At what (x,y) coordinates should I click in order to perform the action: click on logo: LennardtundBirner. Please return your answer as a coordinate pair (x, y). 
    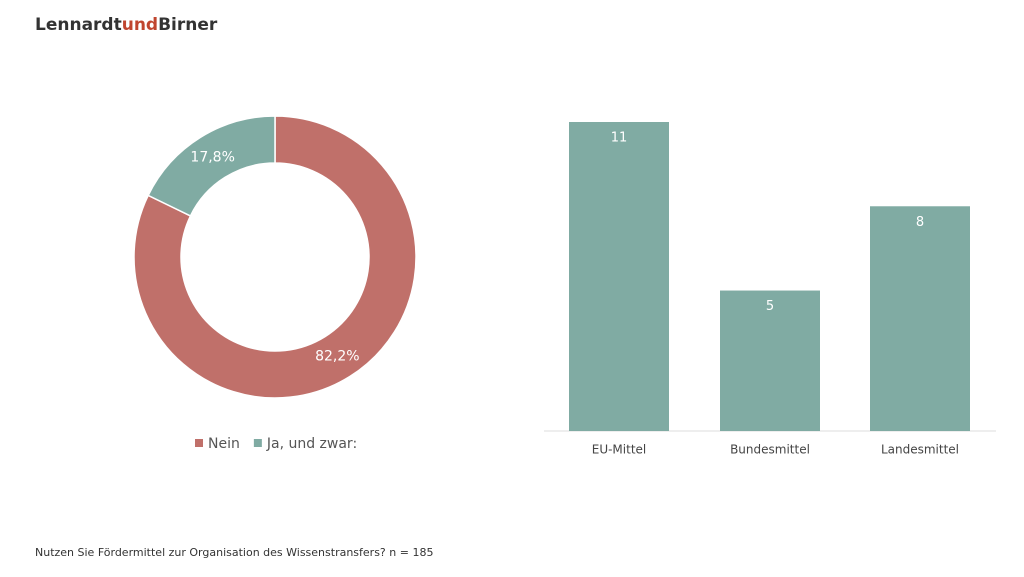
    Looking at the image, I should click on (126, 25).